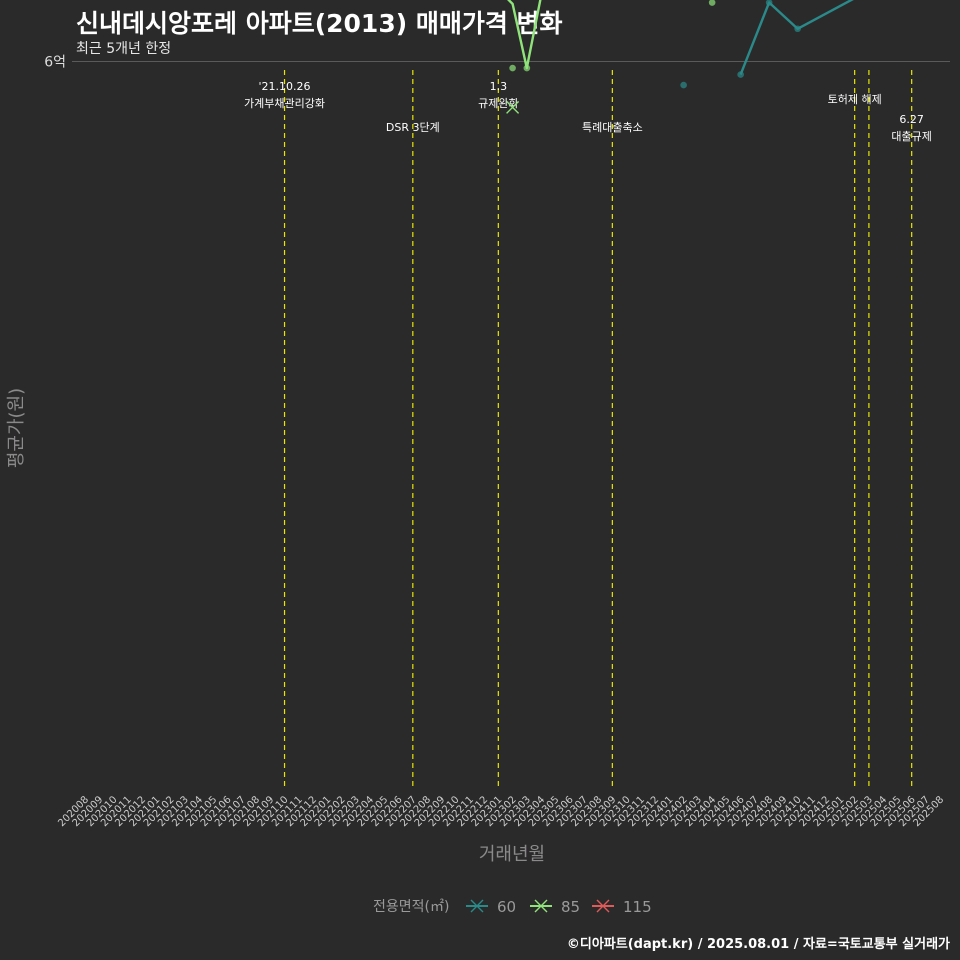  Describe the element at coordinates (413, 127) in the screenshot. I see `event-label: DSR 3단계` at that location.